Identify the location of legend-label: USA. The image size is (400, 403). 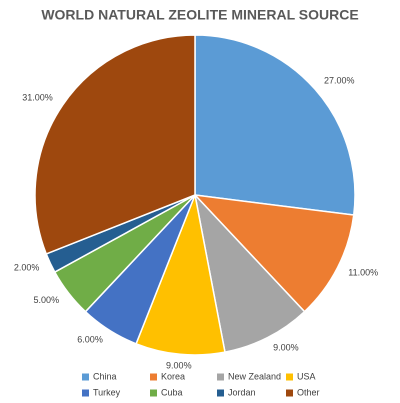
(306, 376).